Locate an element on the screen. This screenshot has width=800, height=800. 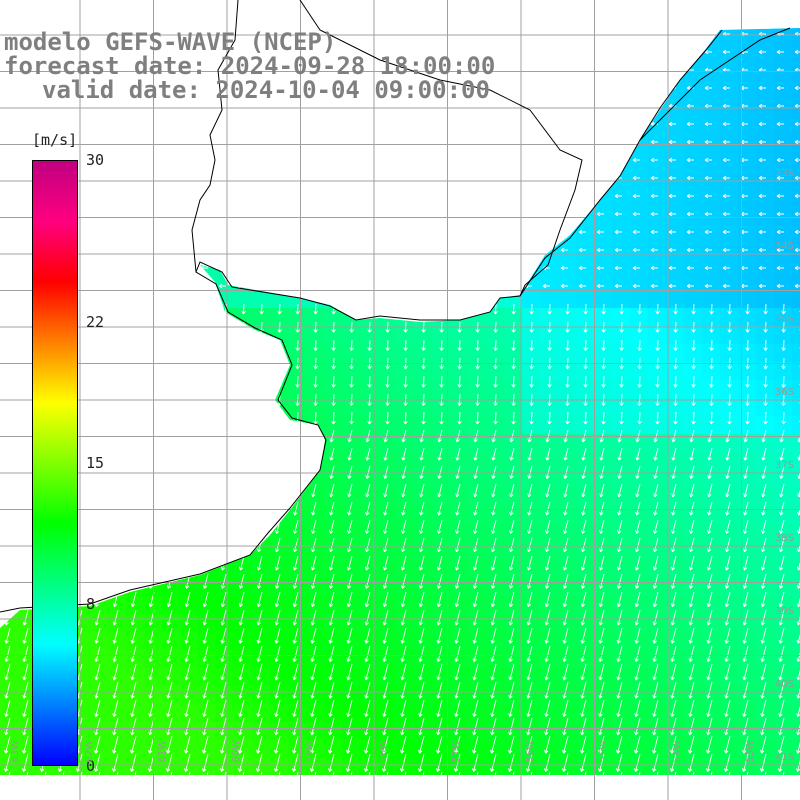
latitude-label: 36S is located at coordinates (784, 392).